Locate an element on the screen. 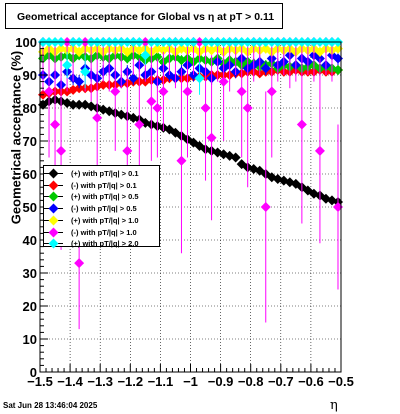 This screenshot has height=414, width=400. x-tick-label: −0.8 is located at coordinates (251, 381).